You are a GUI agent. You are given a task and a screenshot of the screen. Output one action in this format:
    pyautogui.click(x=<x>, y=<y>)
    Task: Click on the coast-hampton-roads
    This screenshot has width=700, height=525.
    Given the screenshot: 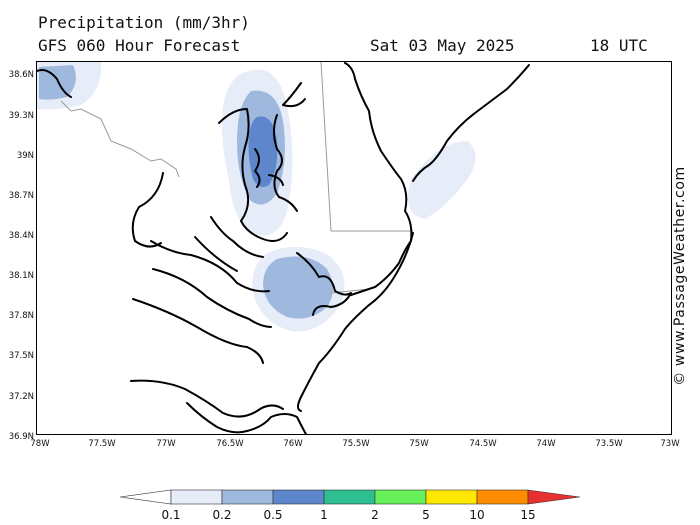 What is the action you would take?
    pyautogui.click(x=247, y=418)
    